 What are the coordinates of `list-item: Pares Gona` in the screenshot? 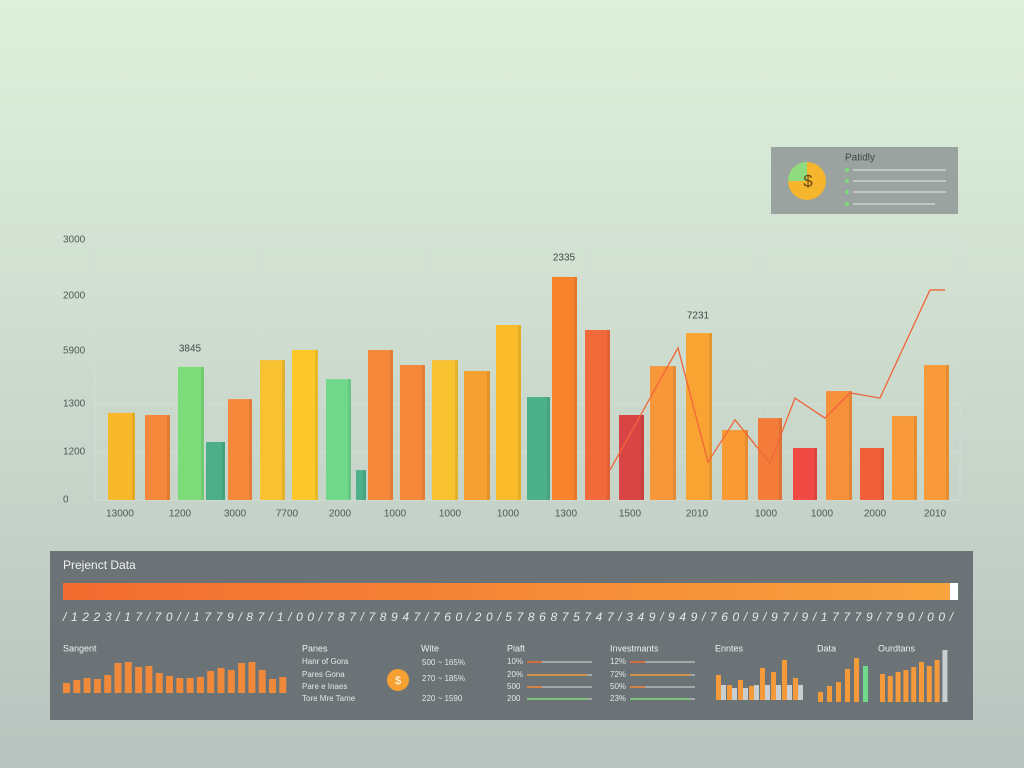 It's located at (323, 674).